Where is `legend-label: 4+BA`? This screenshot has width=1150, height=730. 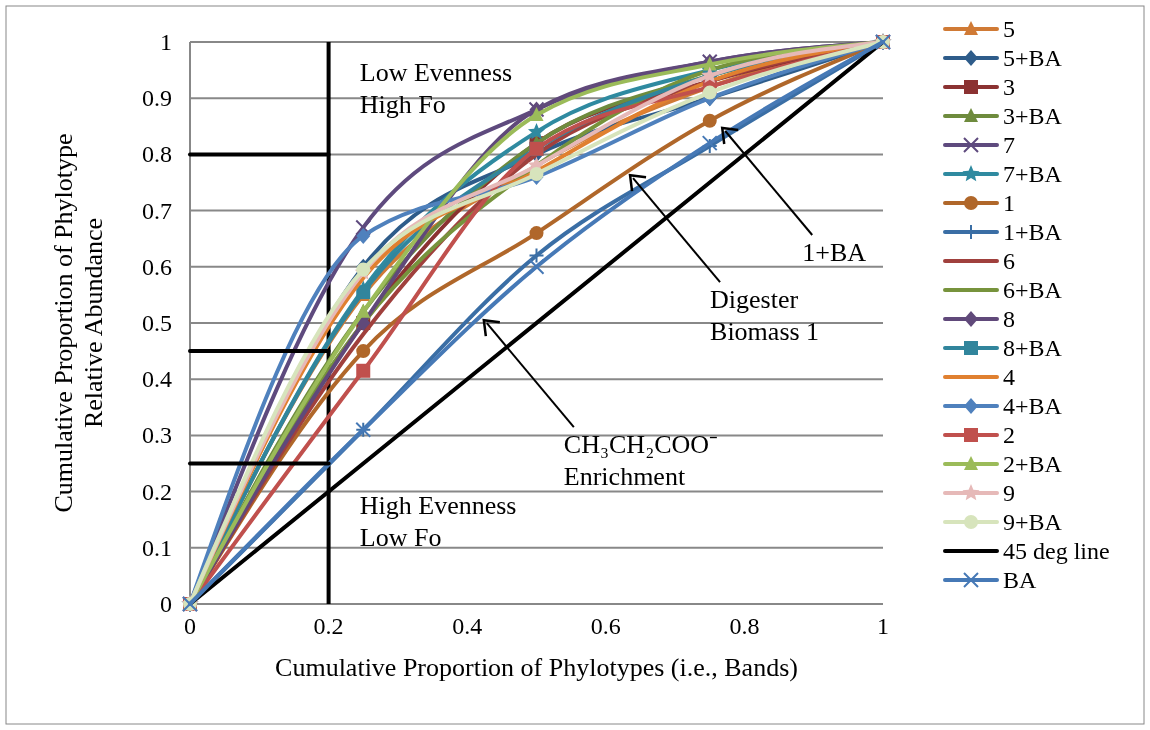 legend-label: 4+BA is located at coordinates (1033, 406).